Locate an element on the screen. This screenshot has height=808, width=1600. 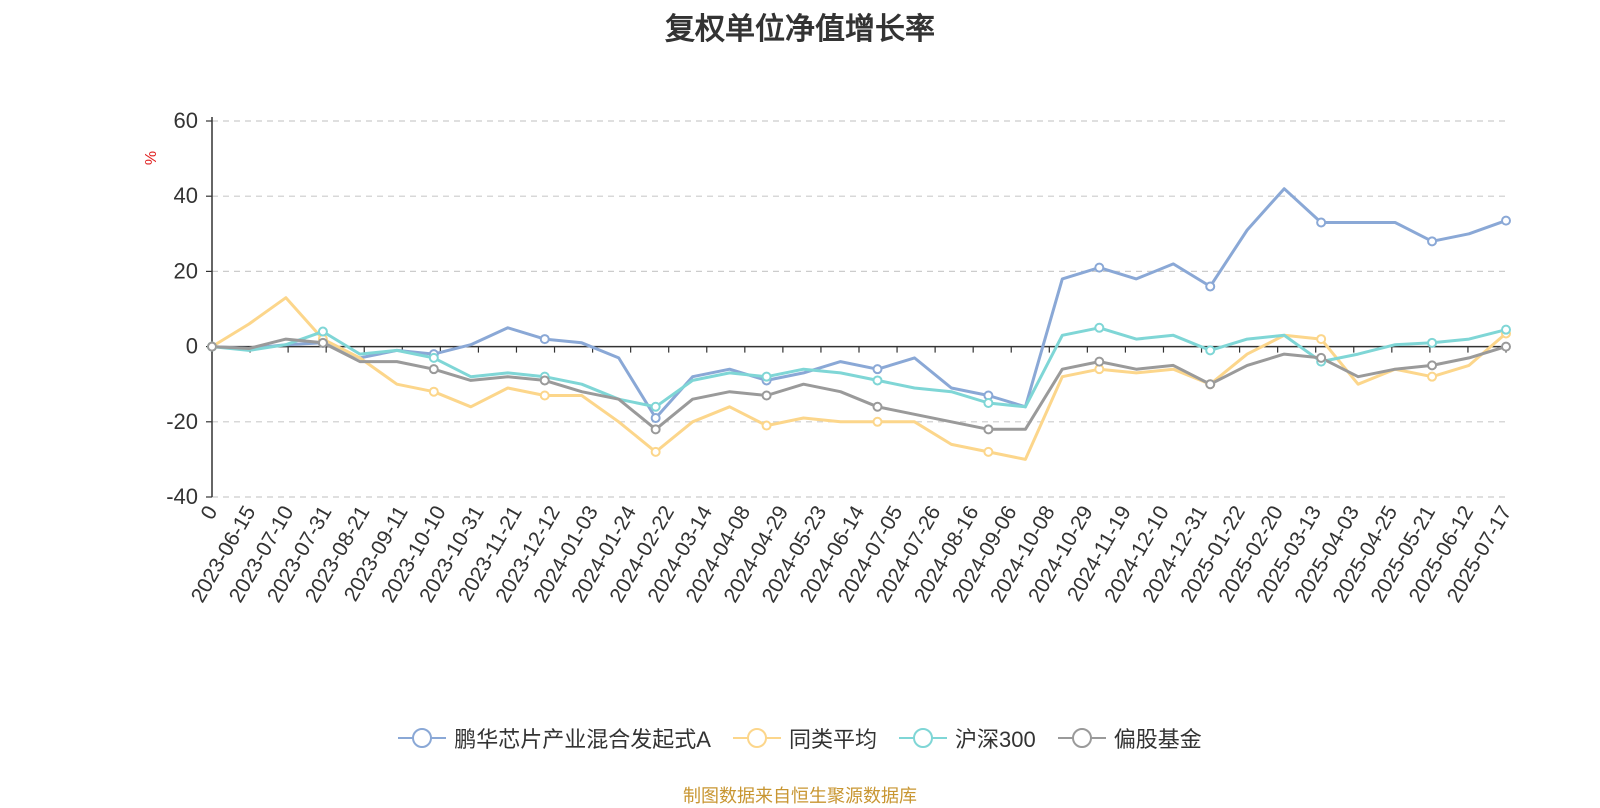
legend-item-4: 偏股基金 is located at coordinates (1129, 738).